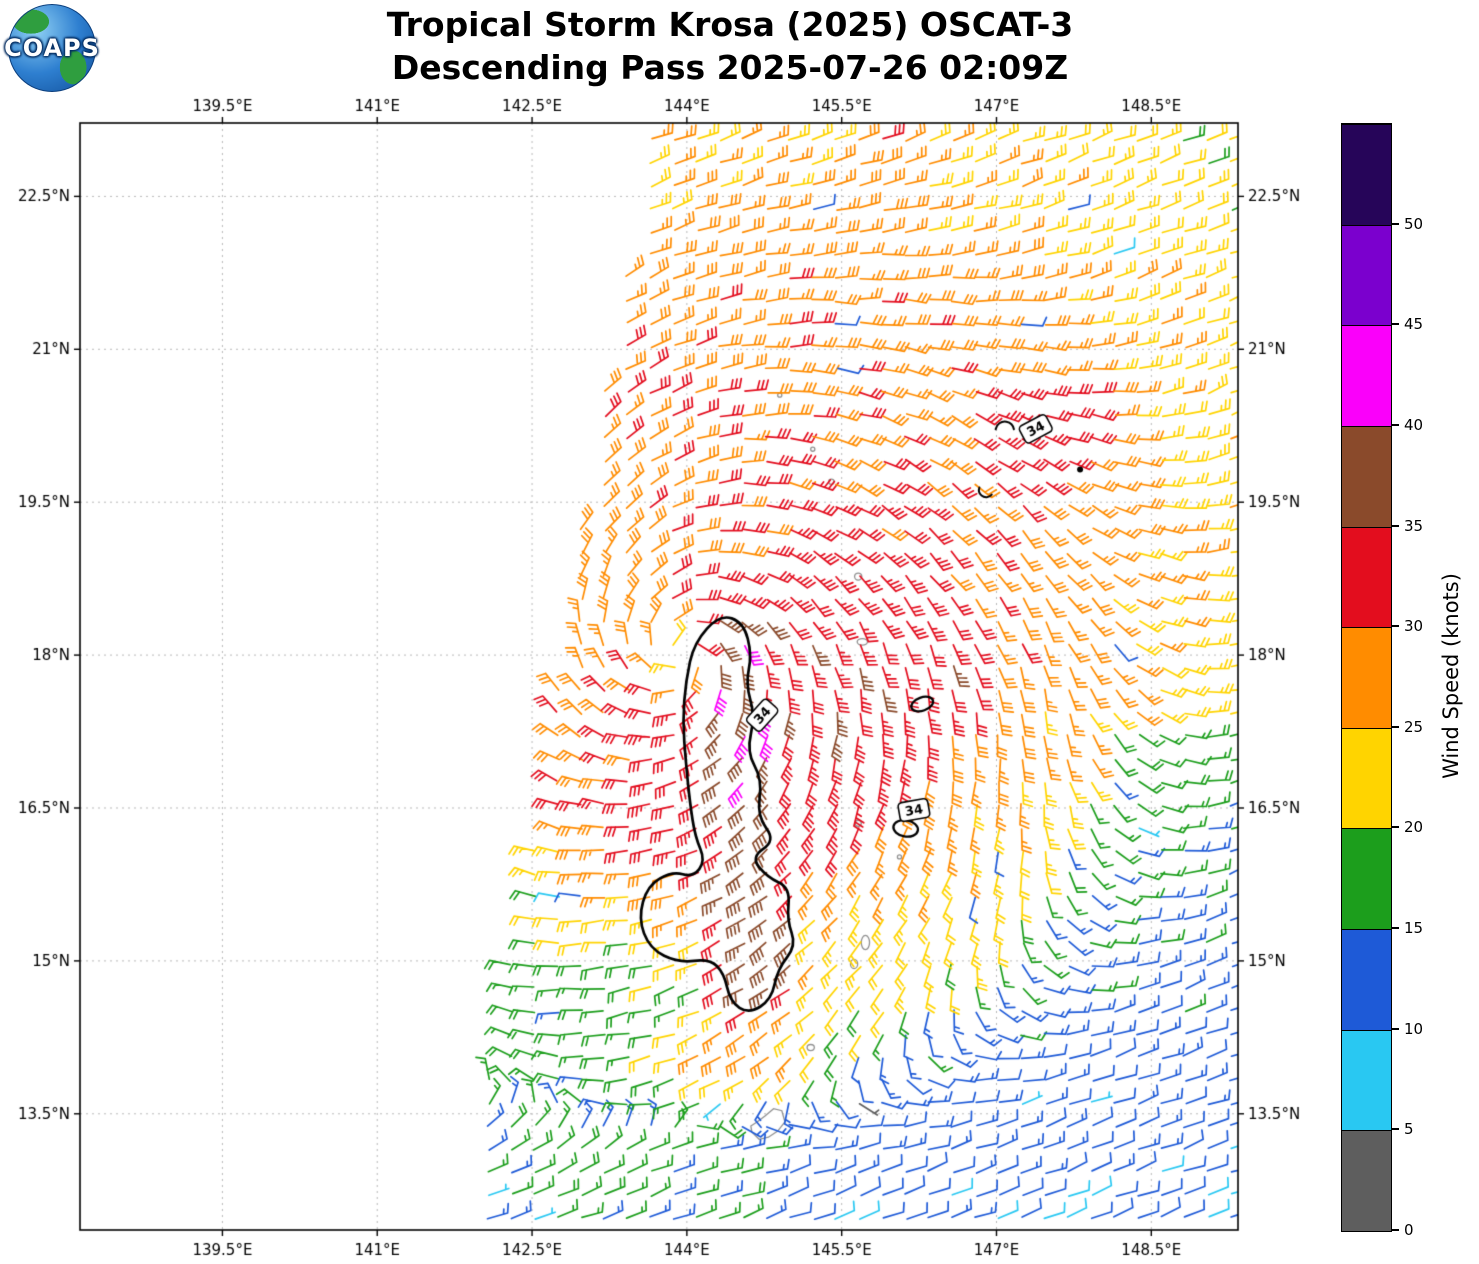  What do you see at coordinates (1414, 324) in the screenshot?
I see `colorbar-tick-label: 45` at bounding box center [1414, 324].